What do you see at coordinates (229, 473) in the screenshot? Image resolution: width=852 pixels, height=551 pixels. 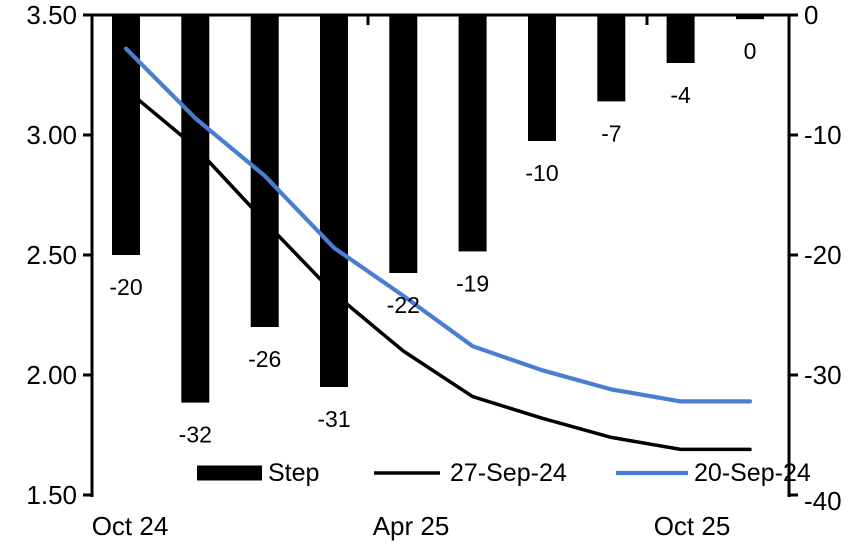 I see `legend-swatch-step` at bounding box center [229, 473].